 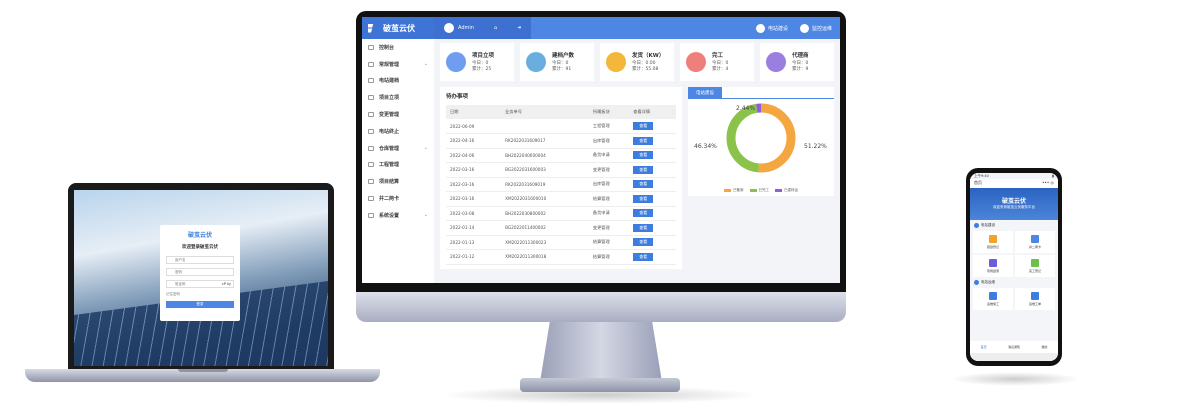 What do you see at coordinates (226, 284) in the screenshot?
I see `captcha-image: cP ky` at bounding box center [226, 284].